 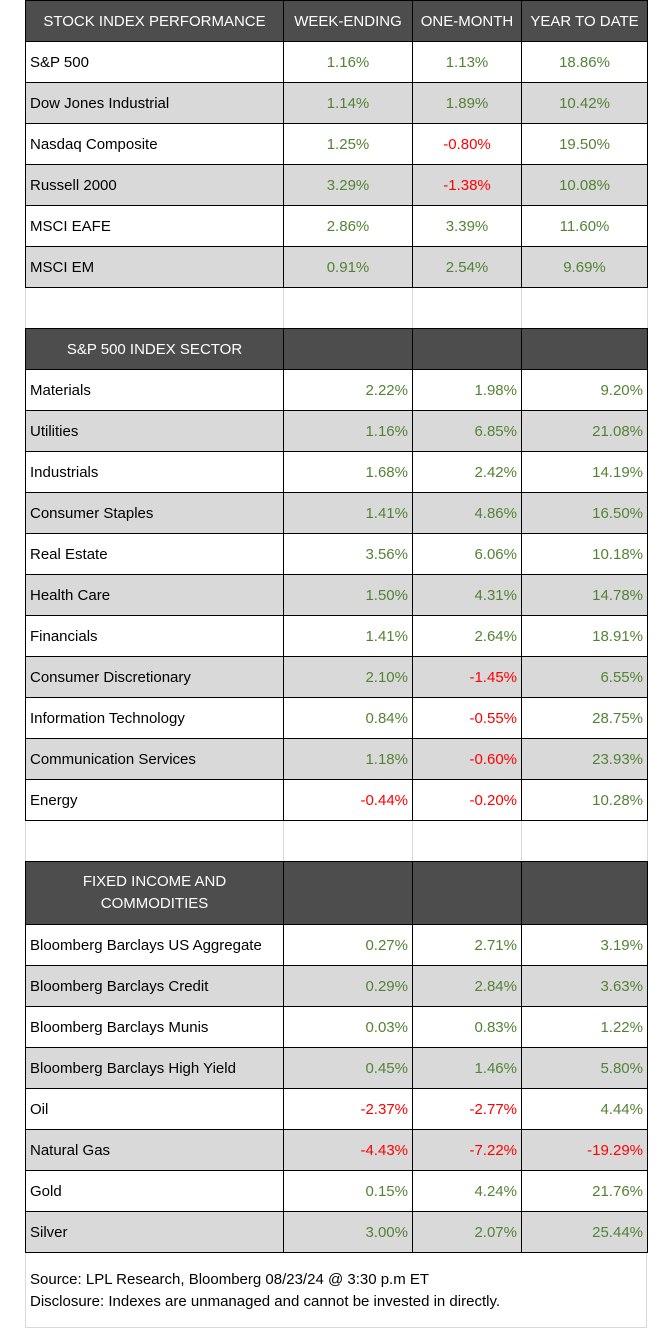 What do you see at coordinates (584, 185) in the screenshot?
I see `value-ytd: 10.08%` at bounding box center [584, 185].